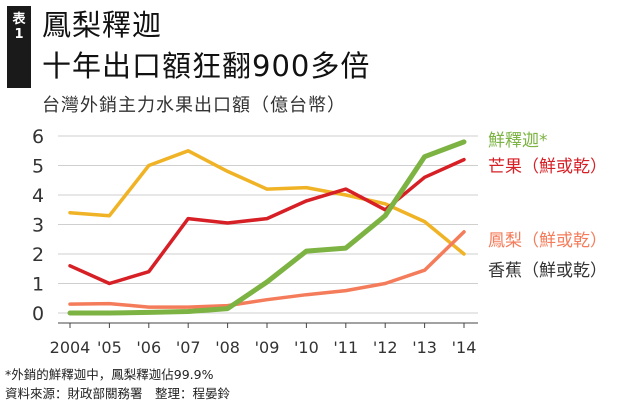  I want to click on chart-subtitle: 台灣外銷主力水果出口額（億台幣）, so click(194, 105).